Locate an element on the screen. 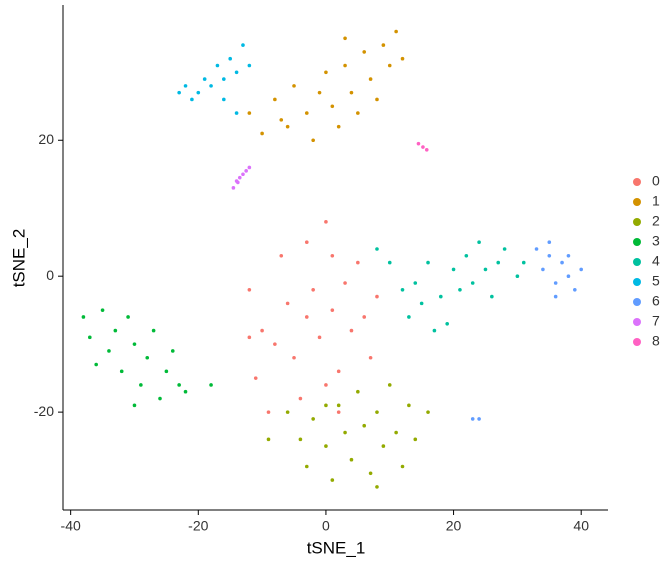  legend-label: 2 is located at coordinates (656, 221).